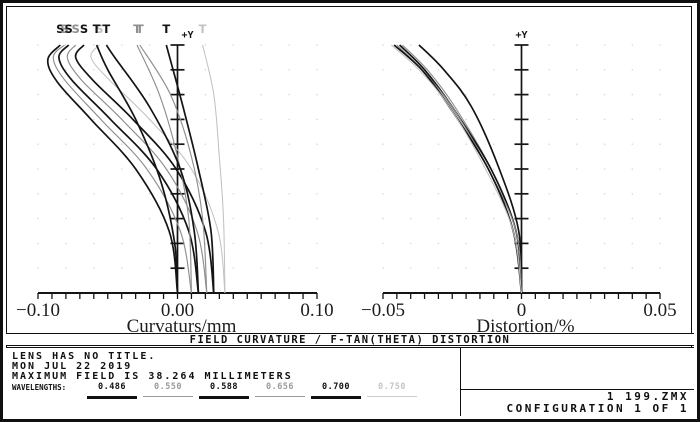  I want to click on wavelength-value: 0.550, so click(168, 387).